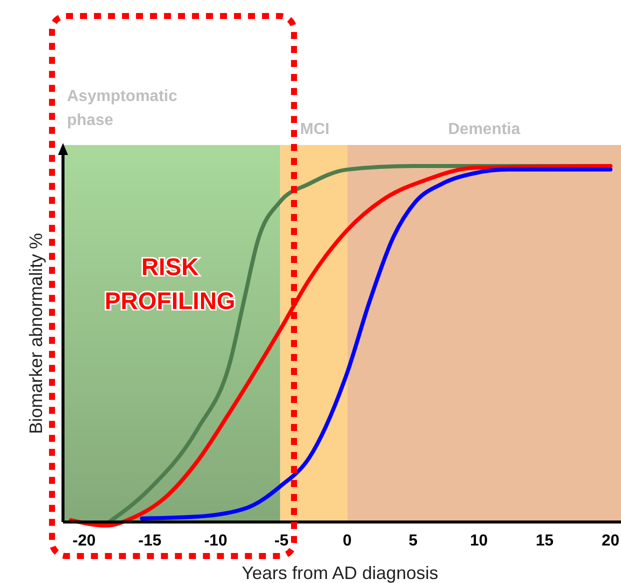 This screenshot has width=621, height=583. I want to click on x-tick-label: -5, so click(281, 541).